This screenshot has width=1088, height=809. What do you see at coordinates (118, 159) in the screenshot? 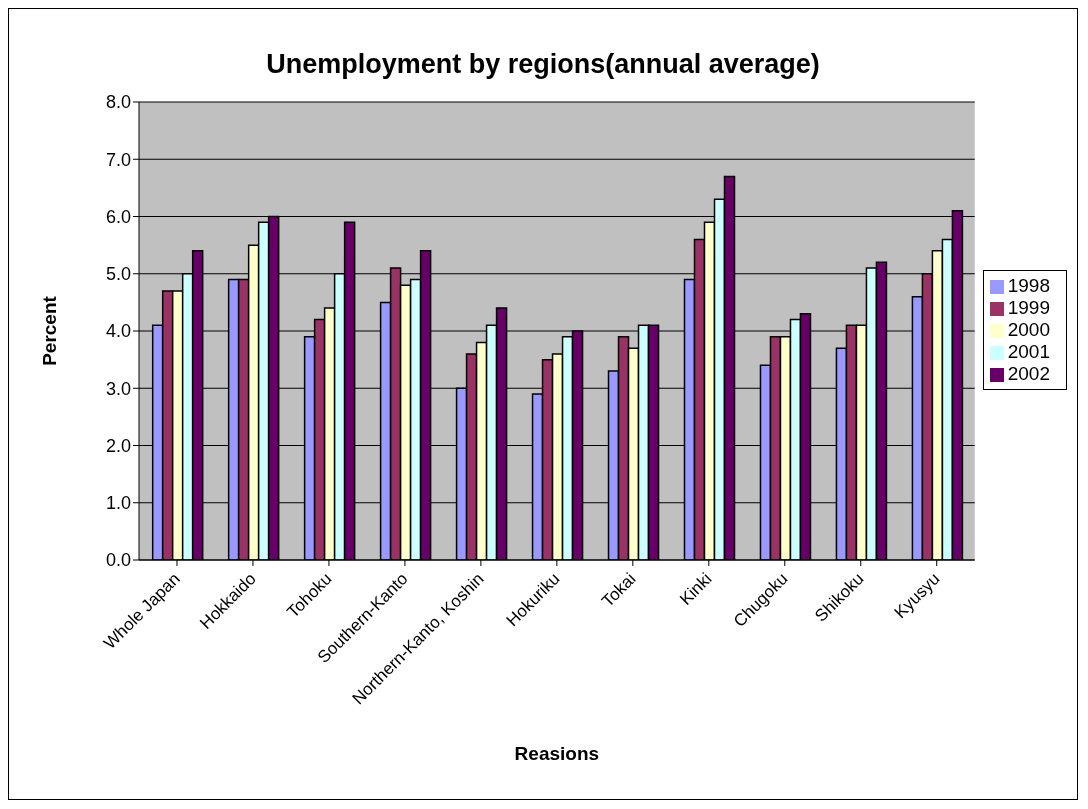
I see `y-tick-label: 7.0` at bounding box center [118, 159].